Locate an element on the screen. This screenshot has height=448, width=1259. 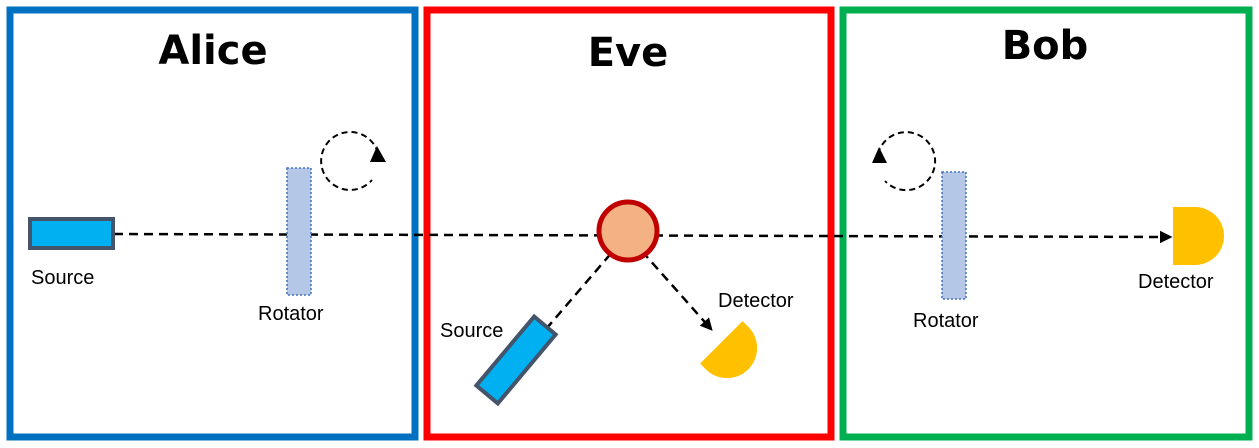
alice-source-border is located at coordinates (71, 233).